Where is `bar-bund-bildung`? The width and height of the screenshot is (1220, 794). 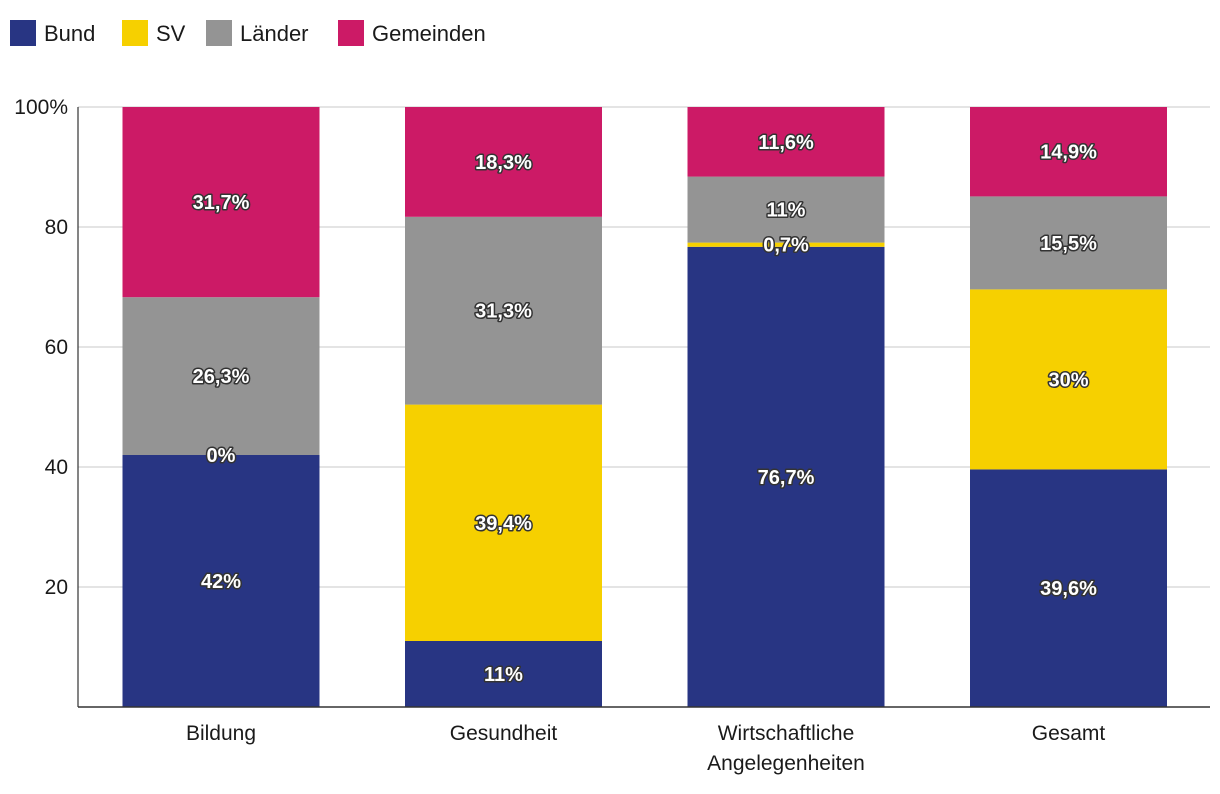
bar-bund-bildung is located at coordinates (221, 581).